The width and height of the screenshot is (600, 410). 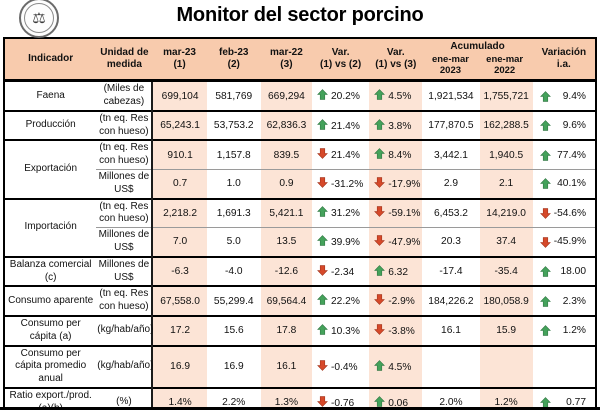 What do you see at coordinates (341, 60) in the screenshot?
I see `header-var-1-2: Var. (1) vs (2)` at bounding box center [341, 60].